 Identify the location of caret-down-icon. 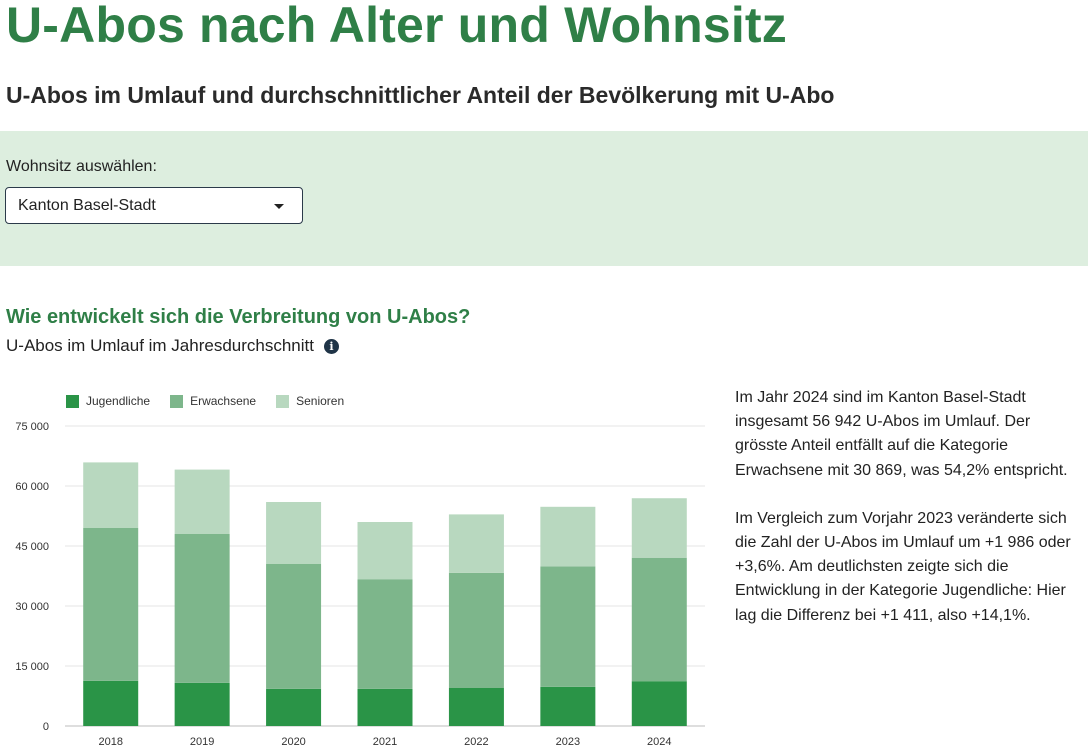
(279, 206).